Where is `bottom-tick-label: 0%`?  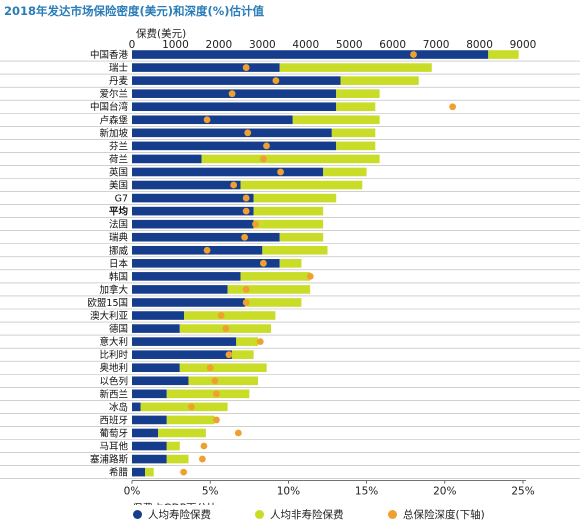
bottom-tick-label: 0% is located at coordinates (132, 492).